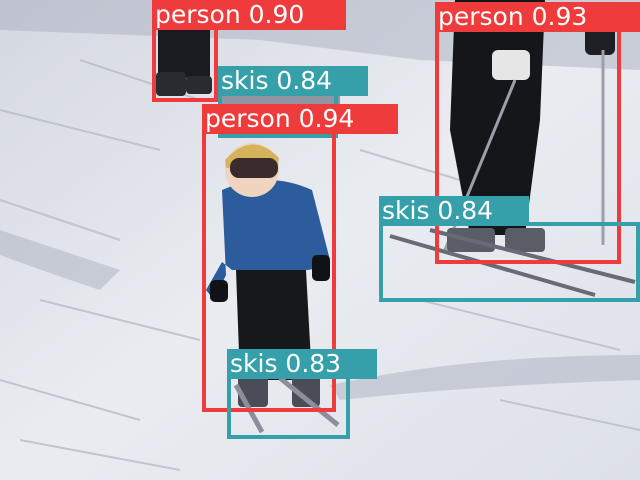 Image resolution: width=640 pixels, height=480 pixels. What do you see at coordinates (249, 15) in the screenshot?
I see `detection-label: person 0.90` at bounding box center [249, 15].